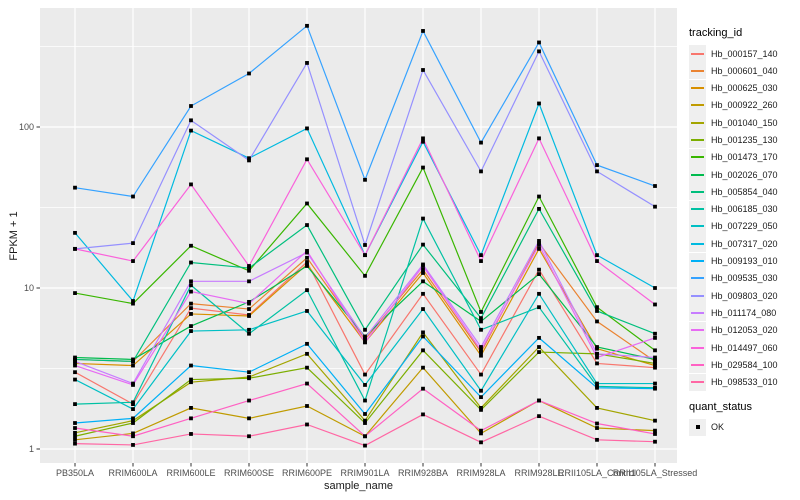  What do you see at coordinates (744, 209) in the screenshot?
I see `legend-item-label: Hb_006185_030` at bounding box center [744, 209].